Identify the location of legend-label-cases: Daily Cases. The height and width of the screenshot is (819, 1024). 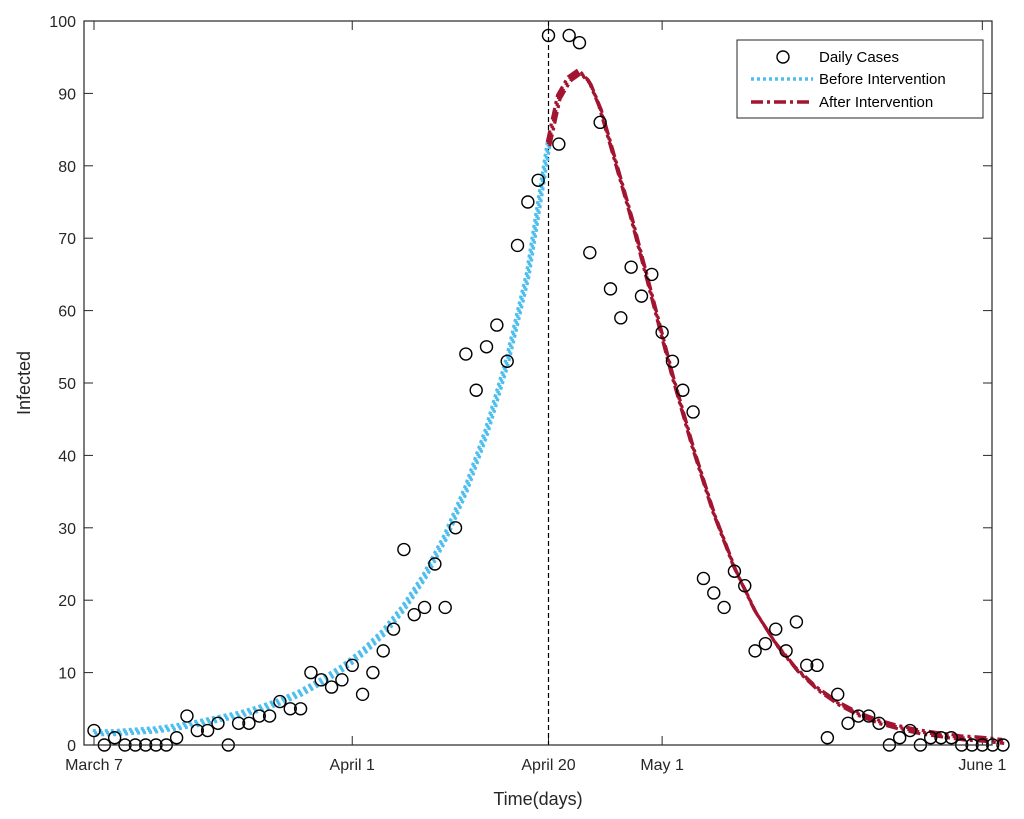
(859, 57).